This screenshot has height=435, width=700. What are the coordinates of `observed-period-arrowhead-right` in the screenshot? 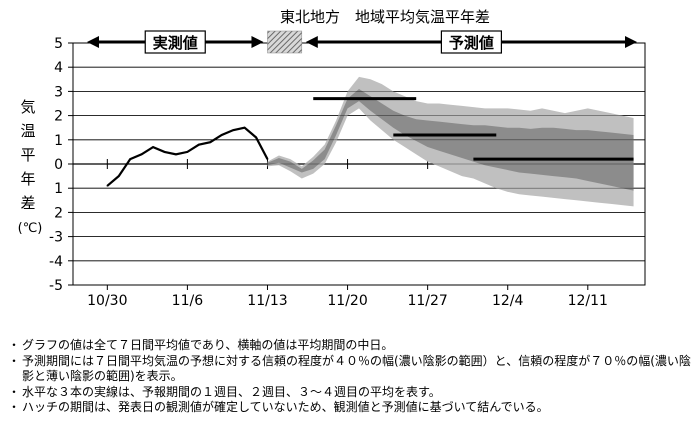 It's located at (257, 42).